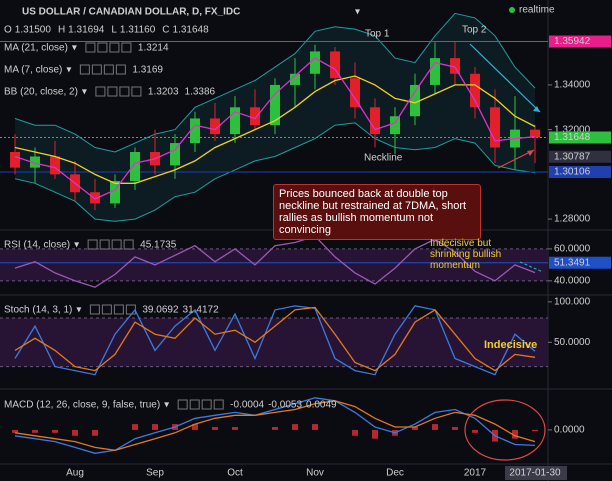 The height and width of the screenshot is (481, 612). What do you see at coordinates (158, 245) in the screenshot?
I see `legend-value: 45.1735` at bounding box center [158, 245].